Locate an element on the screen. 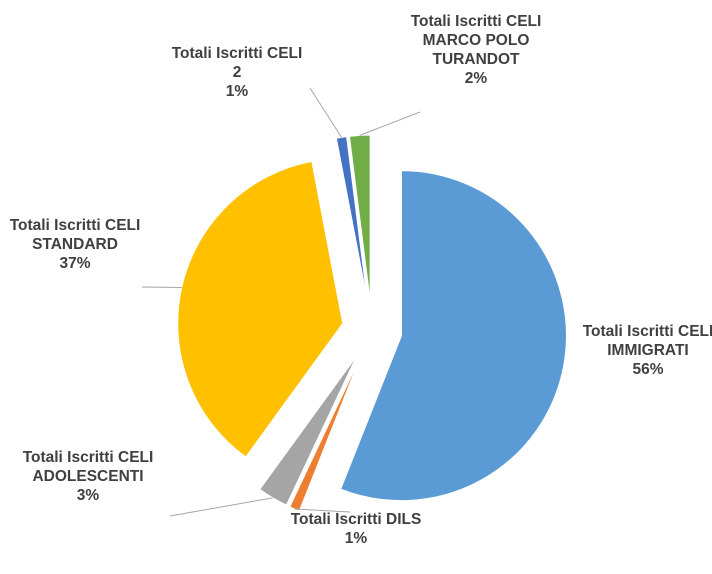 The width and height of the screenshot is (712, 574). data-label: Totali Iscritti CELI IMMIGRATI 56% is located at coordinates (645, 350).